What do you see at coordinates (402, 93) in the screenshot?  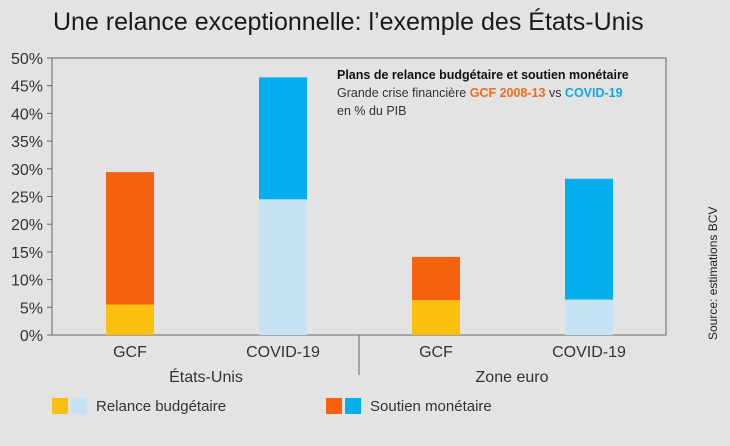 I see `annotation-prefix: Grande crise financière` at bounding box center [402, 93].